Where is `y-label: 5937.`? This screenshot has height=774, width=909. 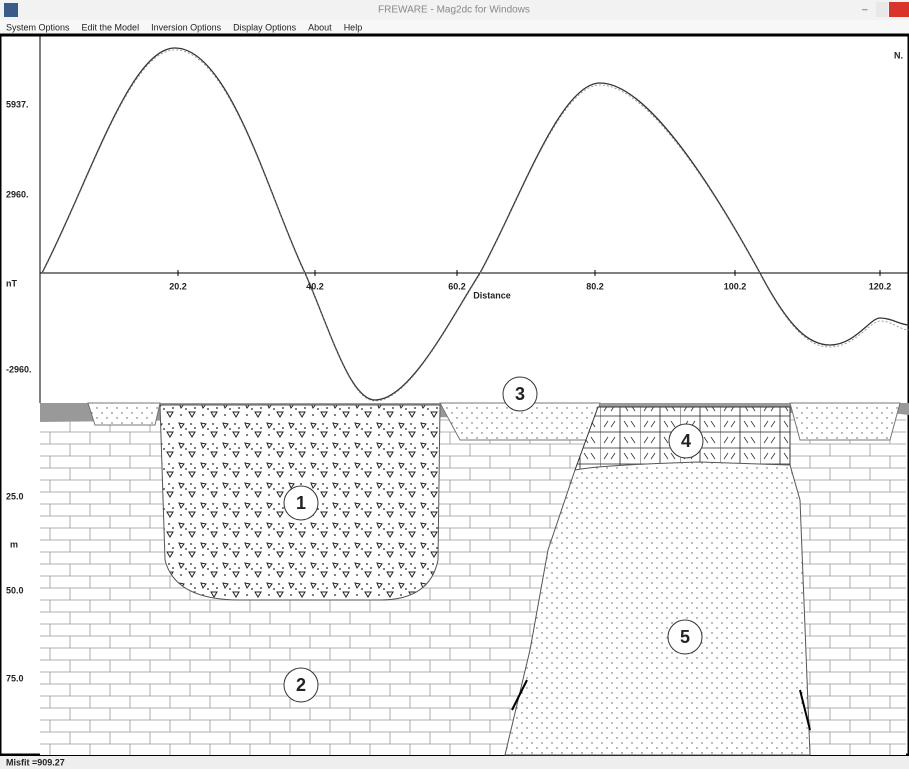
y-label: 5937. is located at coordinates (17, 104).